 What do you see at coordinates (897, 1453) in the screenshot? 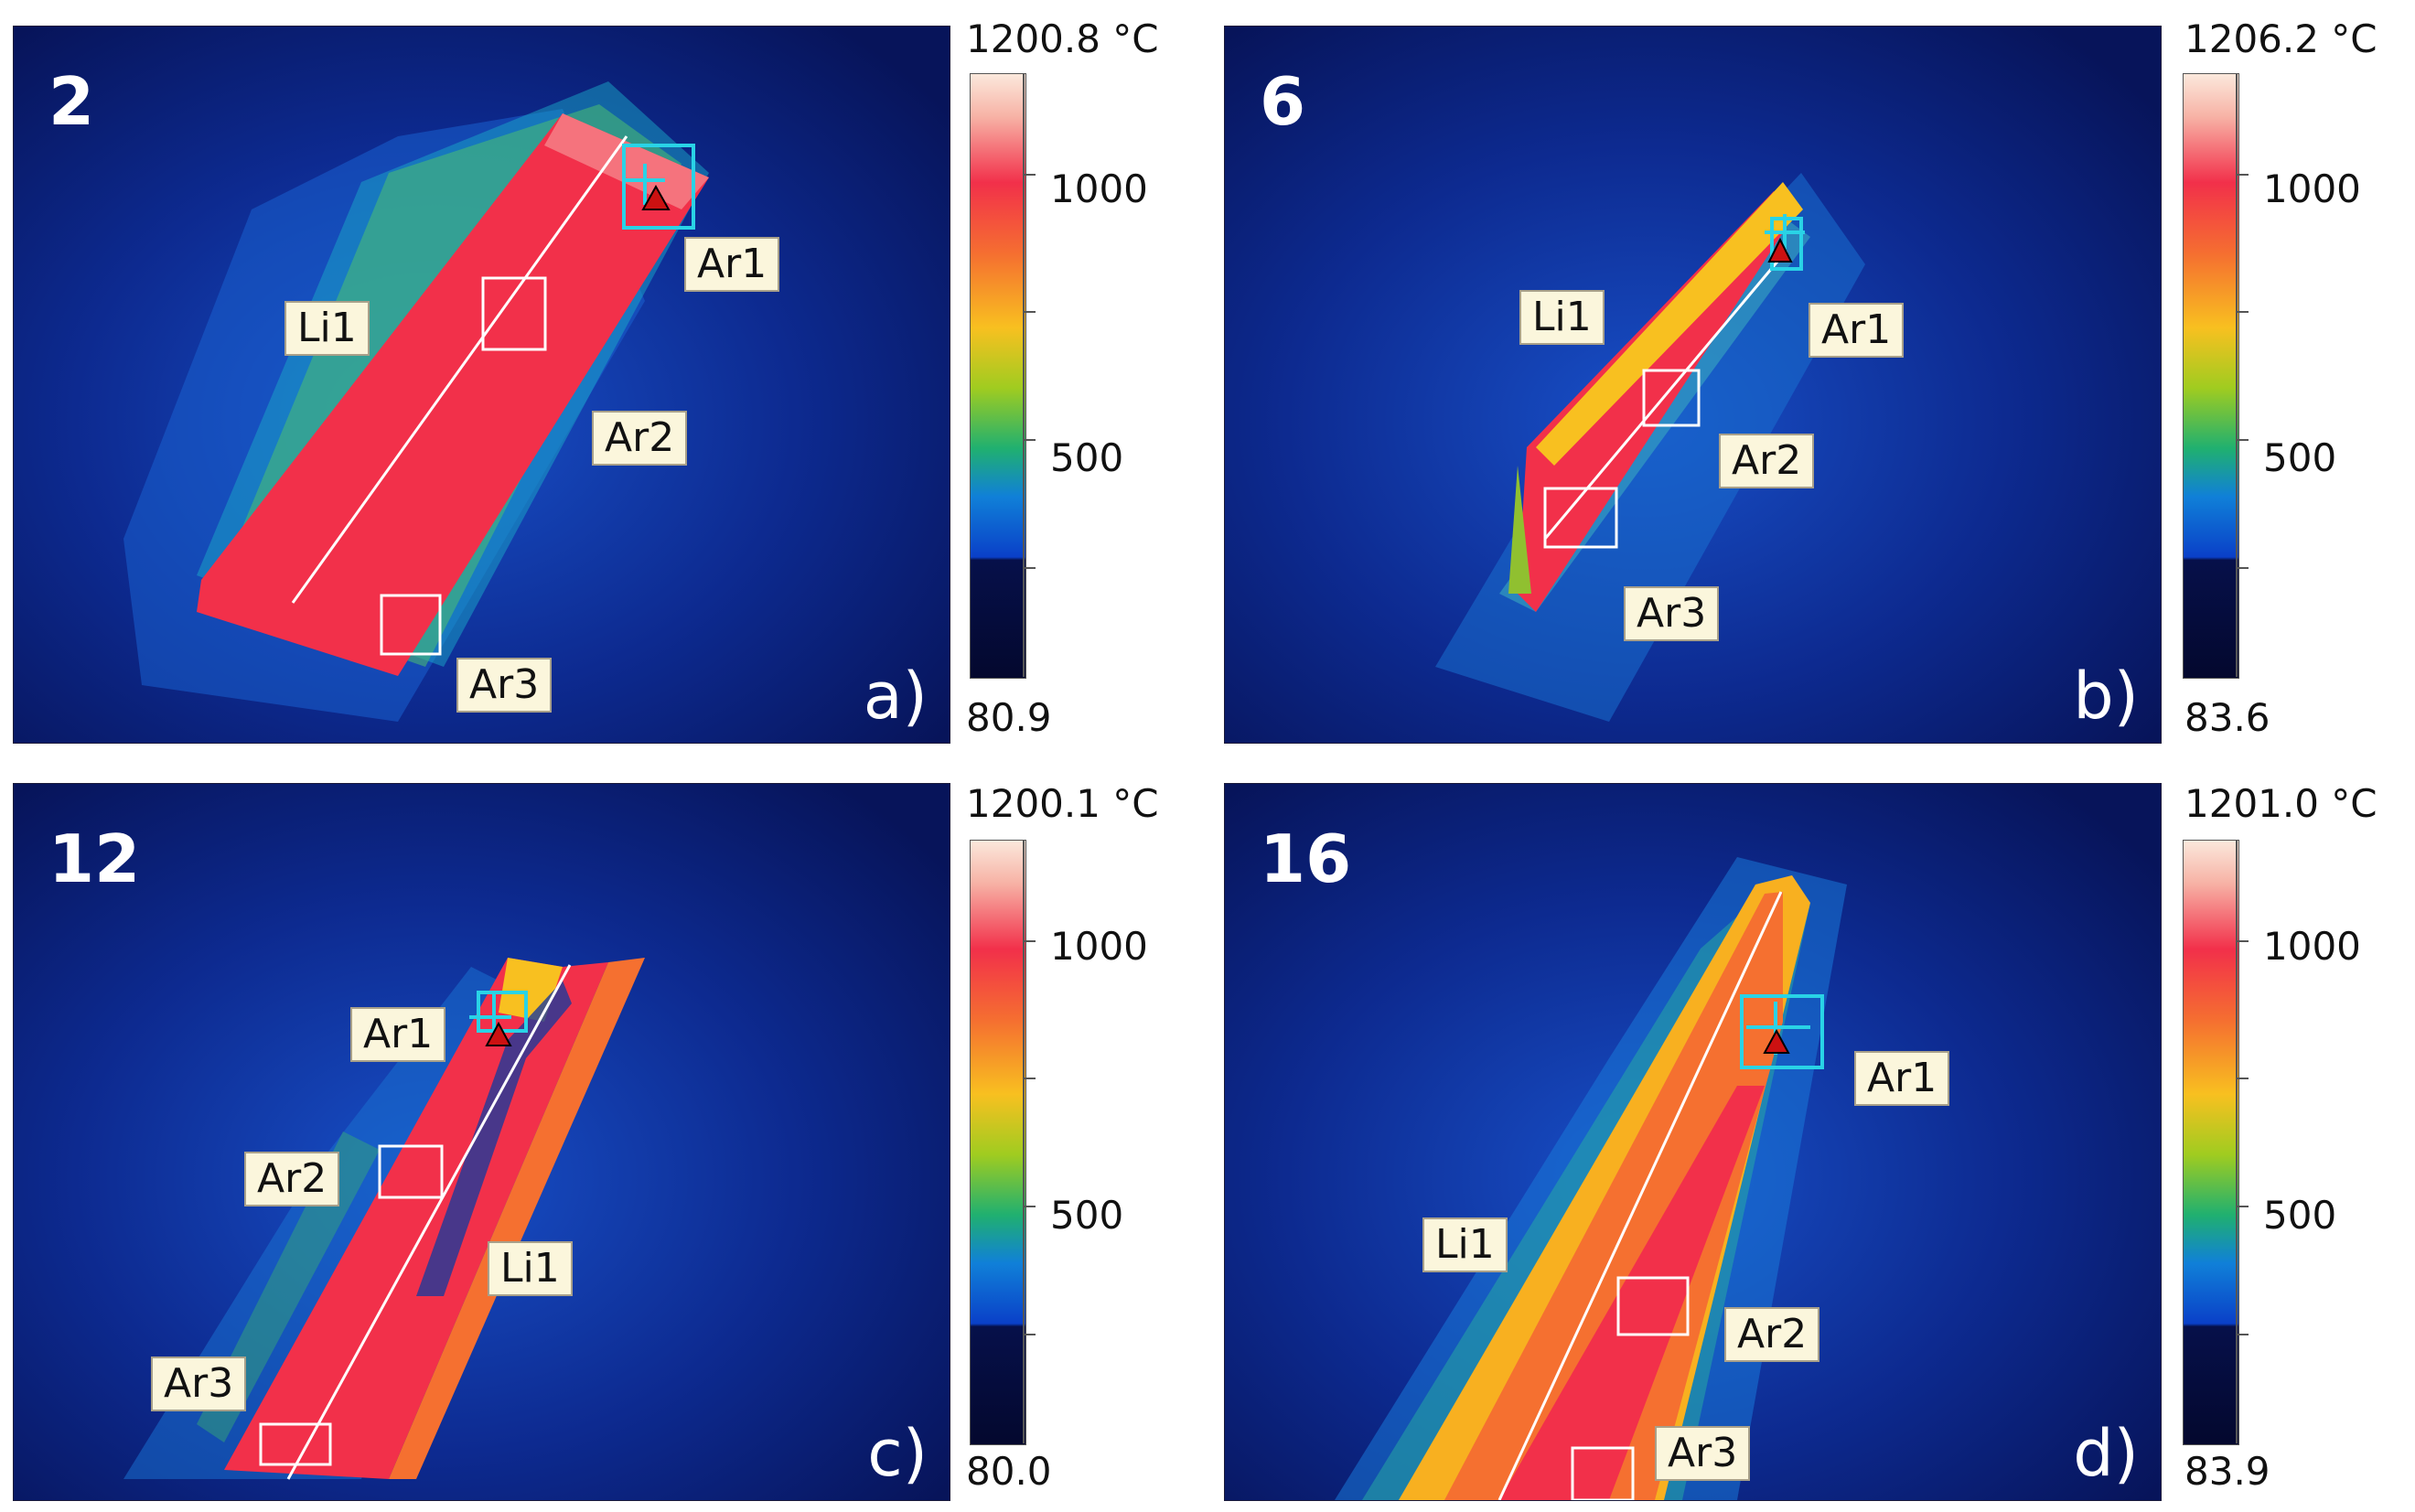
I see `panel-letter: c)` at bounding box center [897, 1453].